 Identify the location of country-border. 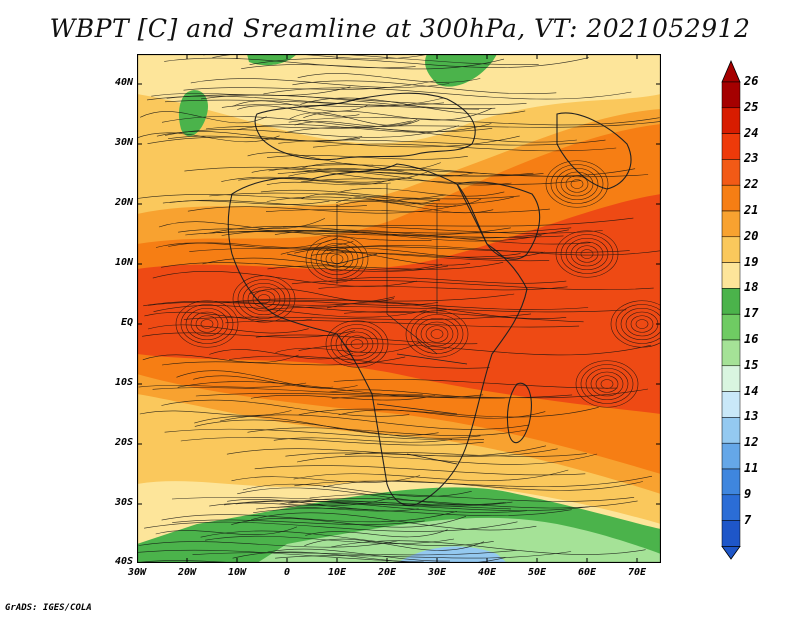
(432, 359).